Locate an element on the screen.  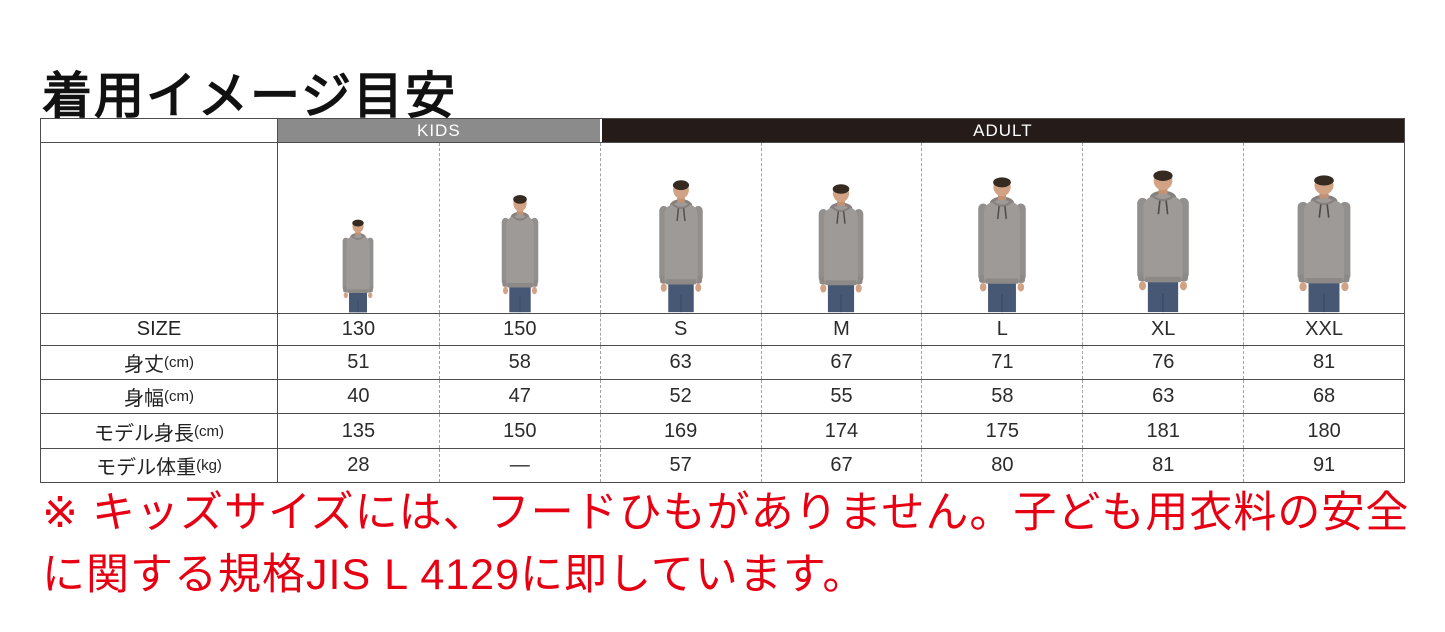
size-value-150: 150 is located at coordinates (519, 329).